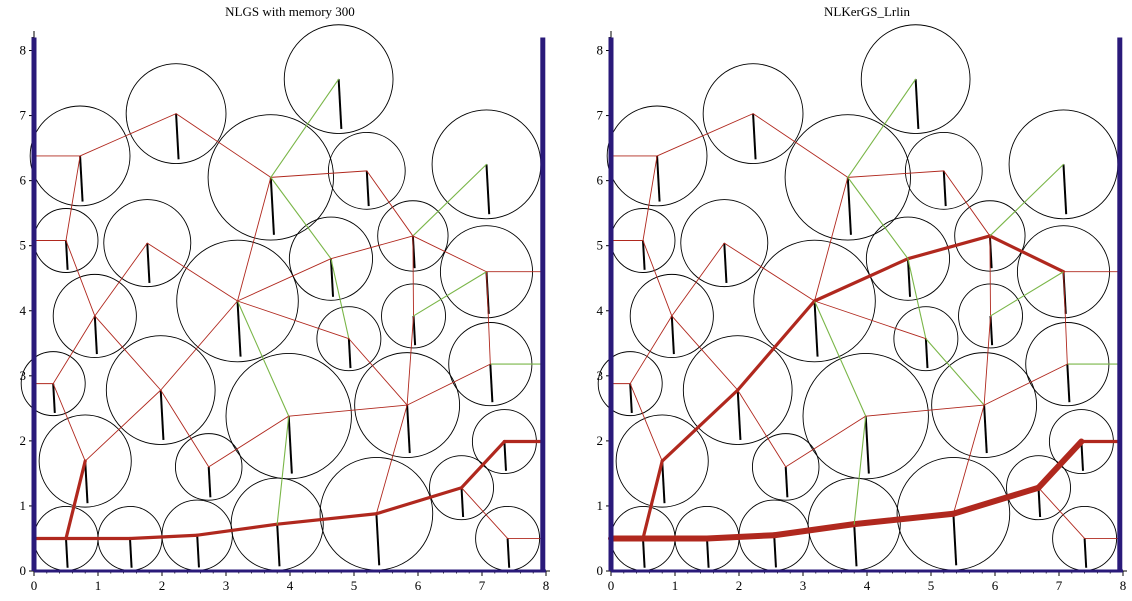  I want to click on x-tick-label: 1, so click(98, 585).